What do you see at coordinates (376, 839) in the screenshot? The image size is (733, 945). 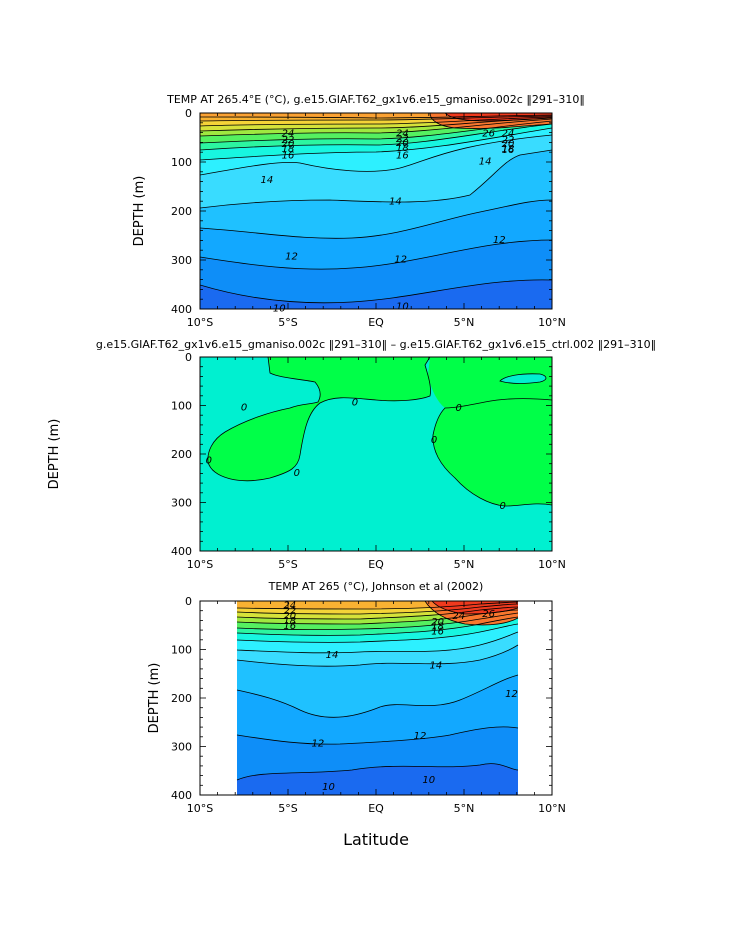 I see `x-axis-label: Latitude` at bounding box center [376, 839].